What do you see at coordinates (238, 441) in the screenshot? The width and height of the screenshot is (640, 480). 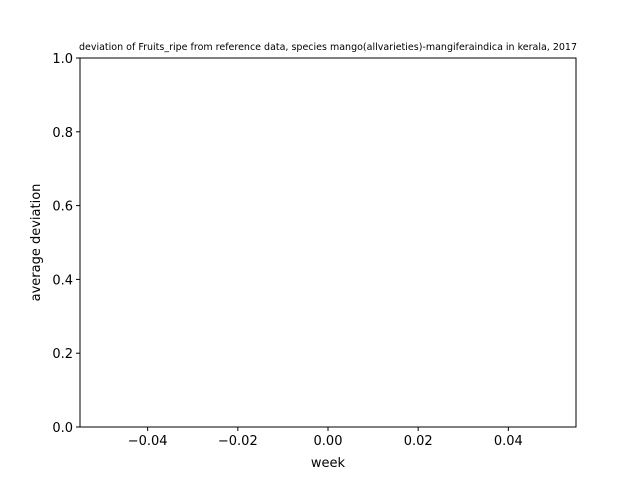 I see `x-tick-label: −0.02` at bounding box center [238, 441].